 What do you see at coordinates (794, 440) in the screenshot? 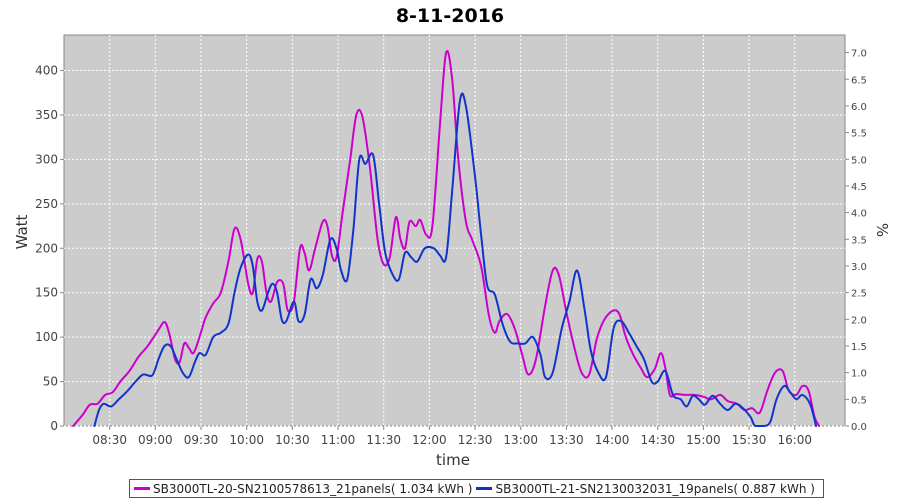
I see `x-tick-label: 16:00` at bounding box center [794, 440].